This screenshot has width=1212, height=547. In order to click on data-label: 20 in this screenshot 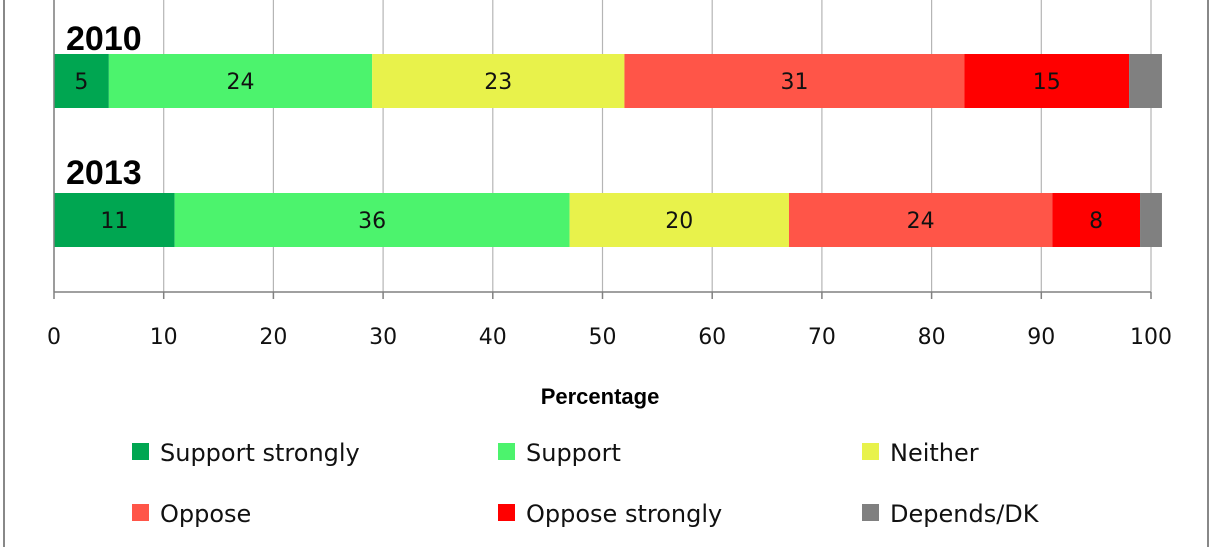, I will do `click(679, 221)`.